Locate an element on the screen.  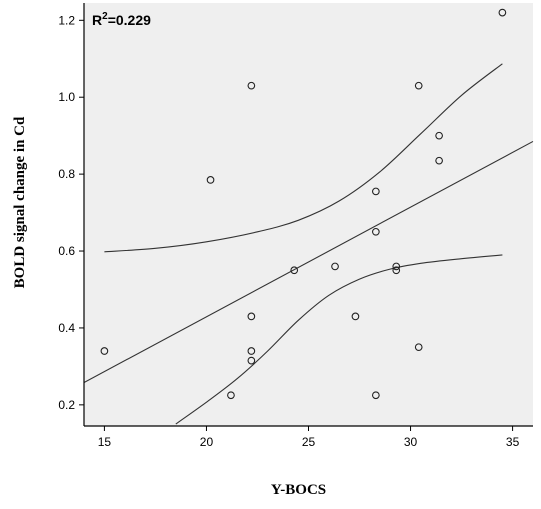
y-tick-label: 1.0 is located at coordinates (66, 97).